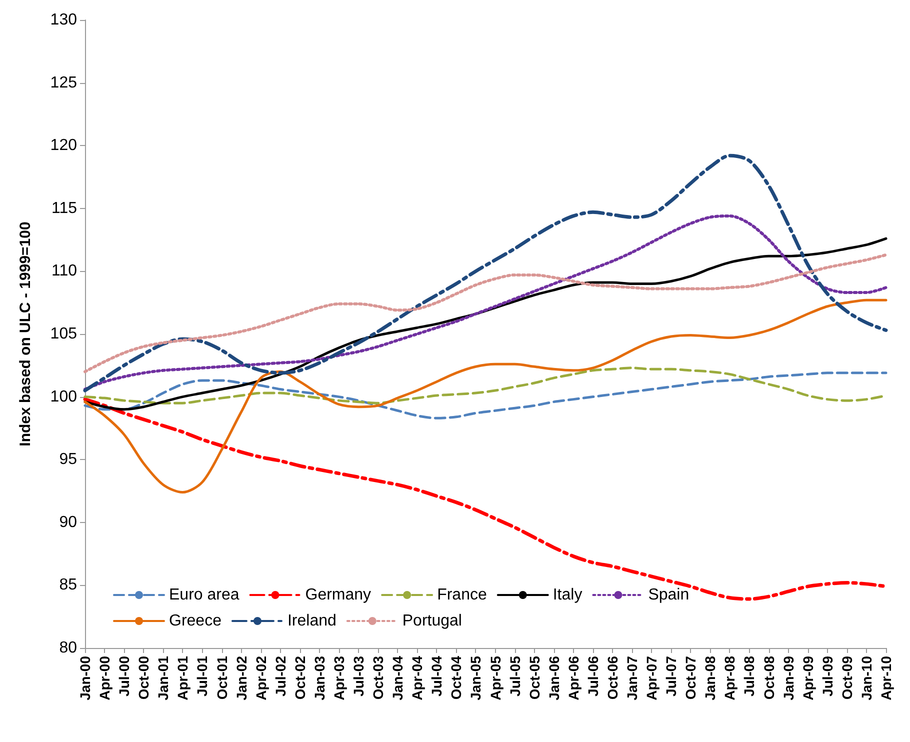 This screenshot has height=742, width=910. Describe the element at coordinates (866, 678) in the screenshot. I see `x-tick-label: Jan-10` at that location.